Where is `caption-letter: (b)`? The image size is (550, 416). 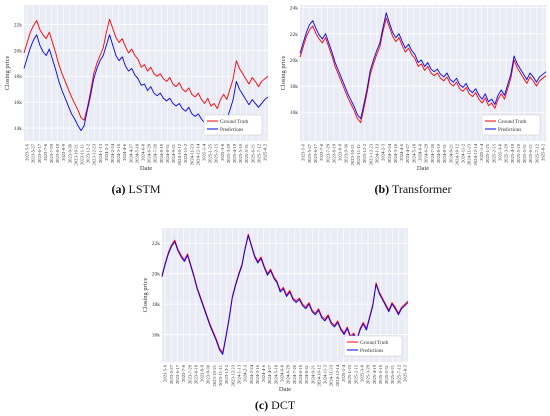 caption-letter: (b) is located at coordinates (382, 189).